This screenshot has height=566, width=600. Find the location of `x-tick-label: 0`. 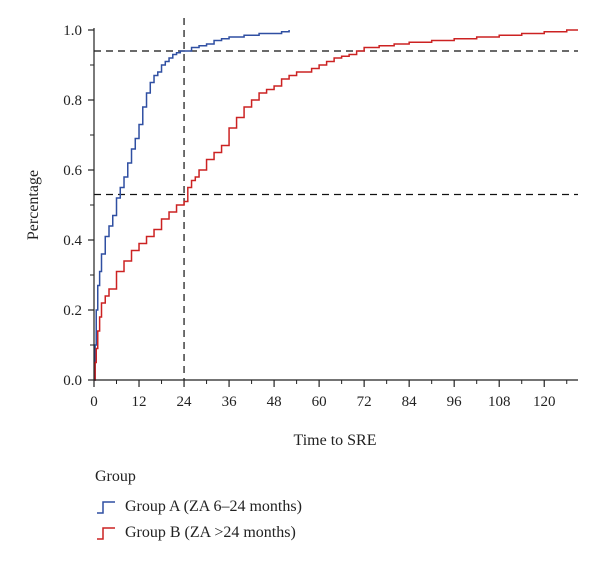

x-tick-label: 0 is located at coordinates (94, 402).